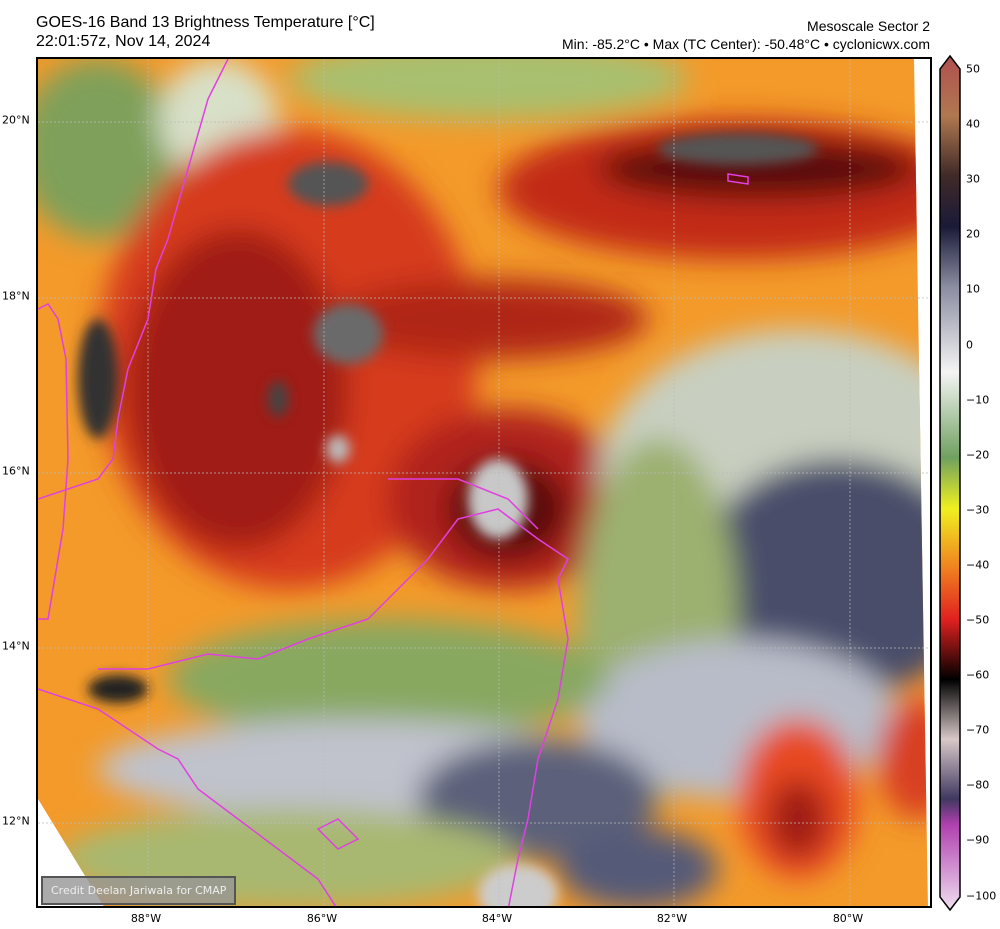  What do you see at coordinates (123, 41) in the screenshot?
I see `timestamp: 22:01:57z, Nov 14, 2024` at bounding box center [123, 41].